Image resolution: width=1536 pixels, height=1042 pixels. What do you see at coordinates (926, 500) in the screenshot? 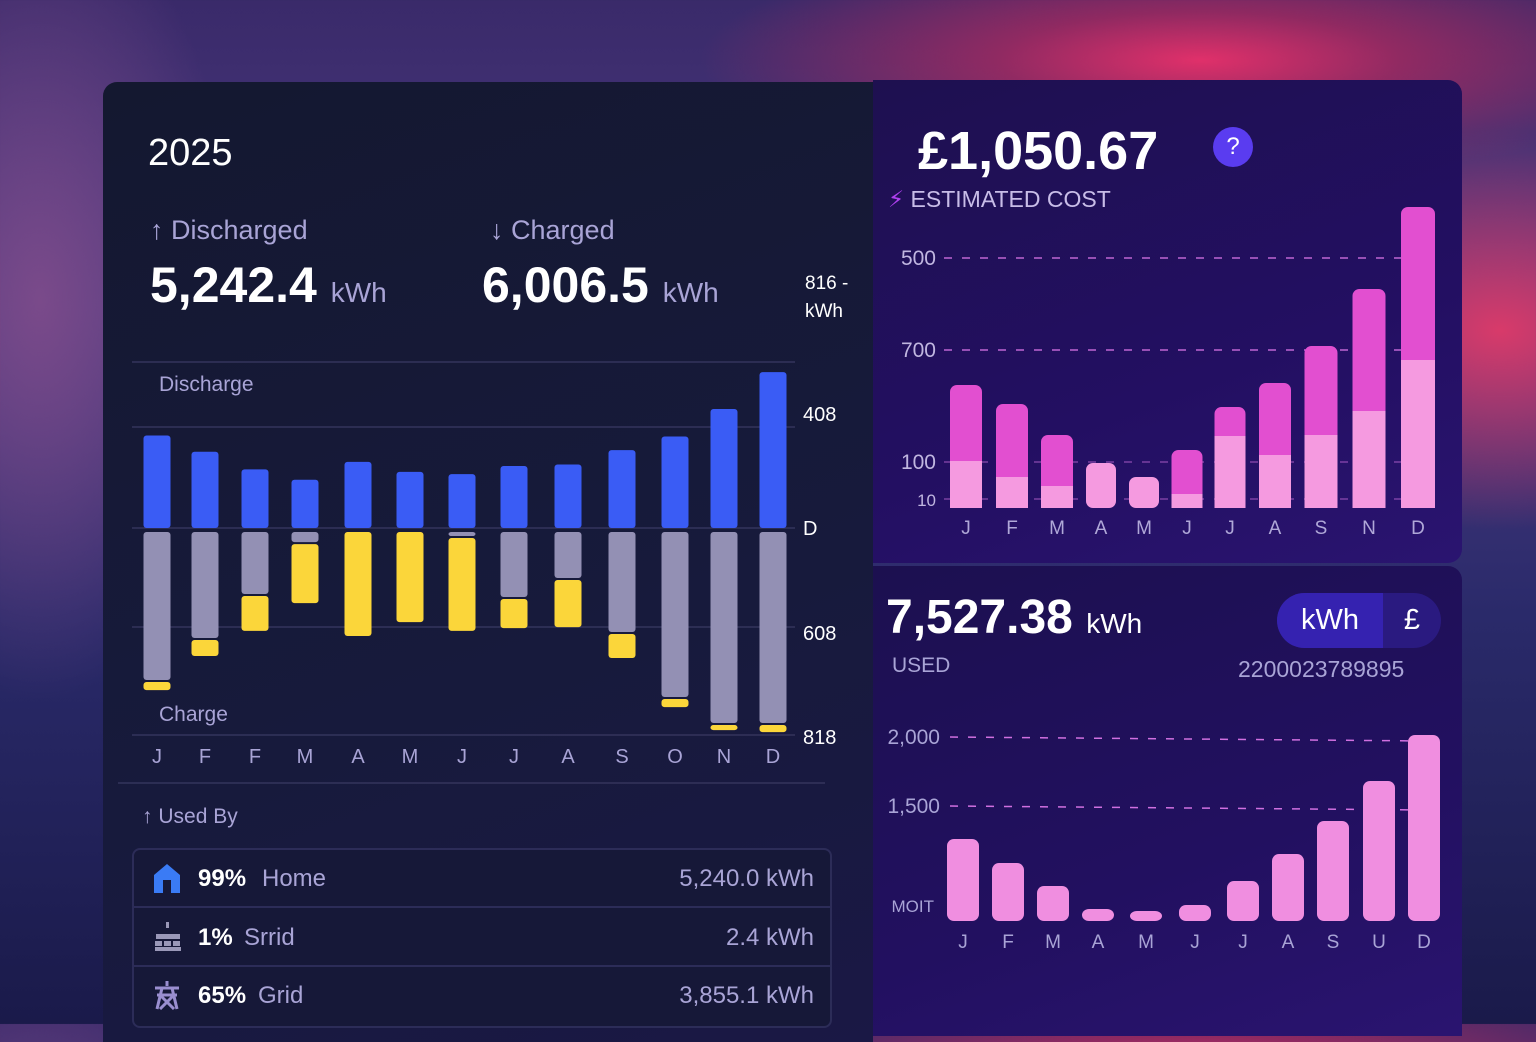
I see `y-tick-label: 10` at bounding box center [926, 500].